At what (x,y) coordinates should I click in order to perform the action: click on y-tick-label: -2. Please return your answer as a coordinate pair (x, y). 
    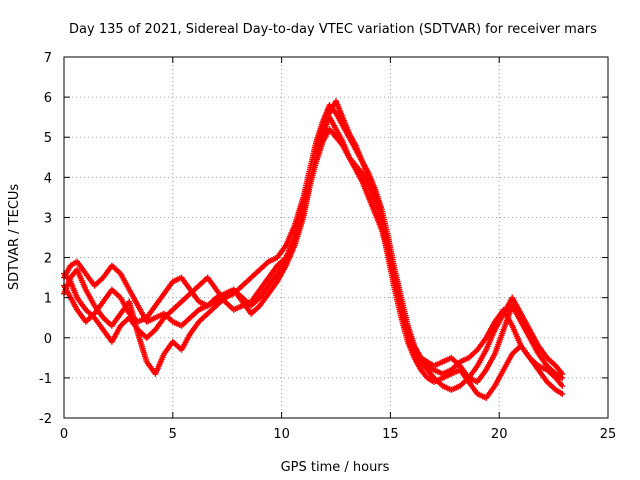
    Looking at the image, I should click on (45, 419).